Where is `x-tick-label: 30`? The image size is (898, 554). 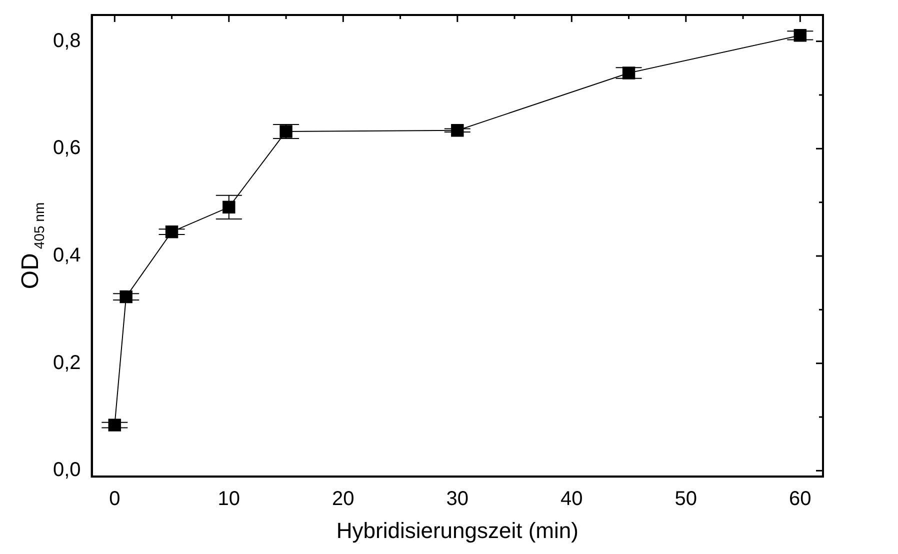
x-tick-label: 30 is located at coordinates (457, 499).